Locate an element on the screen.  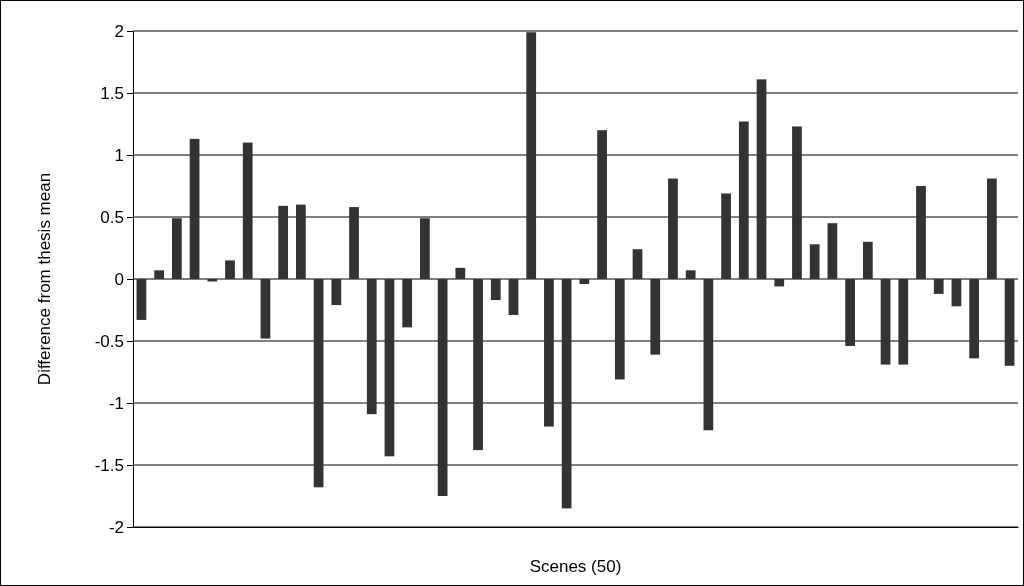
y-tick-label: -1 is located at coordinates (116, 403).